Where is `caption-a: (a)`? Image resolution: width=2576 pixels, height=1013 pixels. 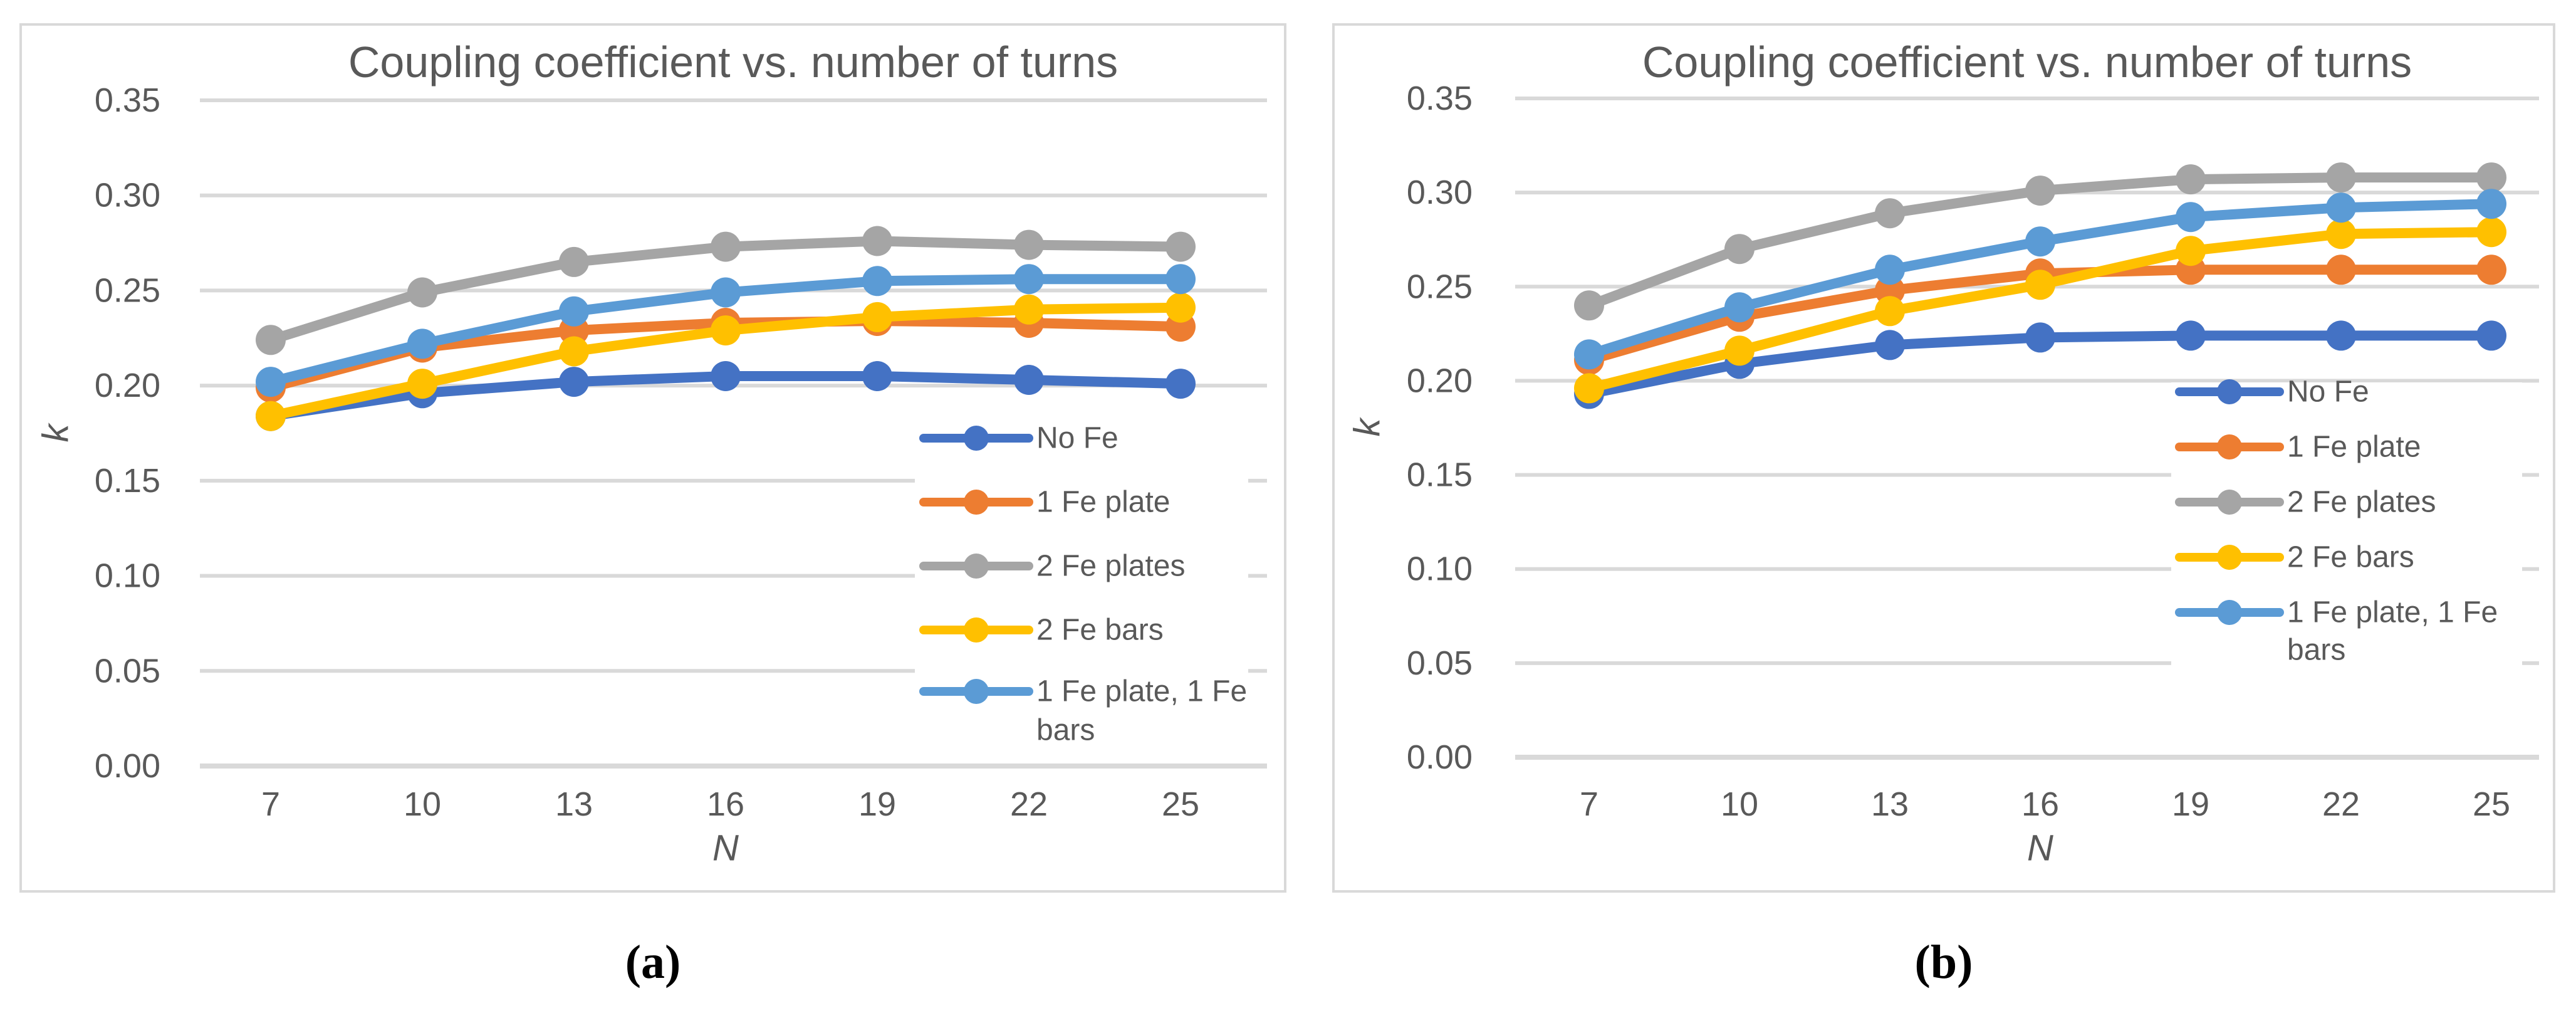 caption-a: (a) is located at coordinates (653, 962).